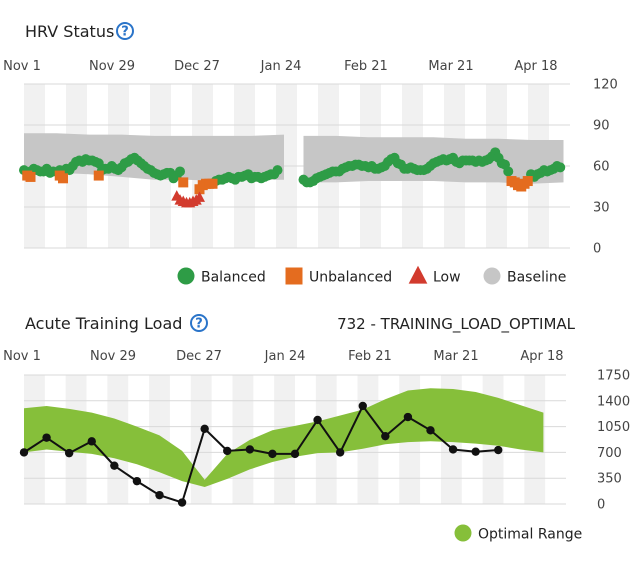 The image size is (640, 564). Describe the element at coordinates (541, 356) in the screenshot. I see `atl-x-tick-label: Apr 18` at that location.